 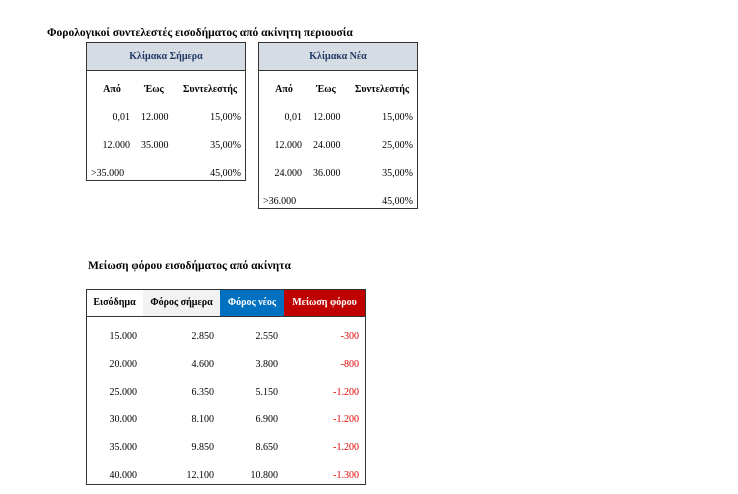 I want to click on scale-title: Κλίμακα Νέα, so click(x=338, y=56).